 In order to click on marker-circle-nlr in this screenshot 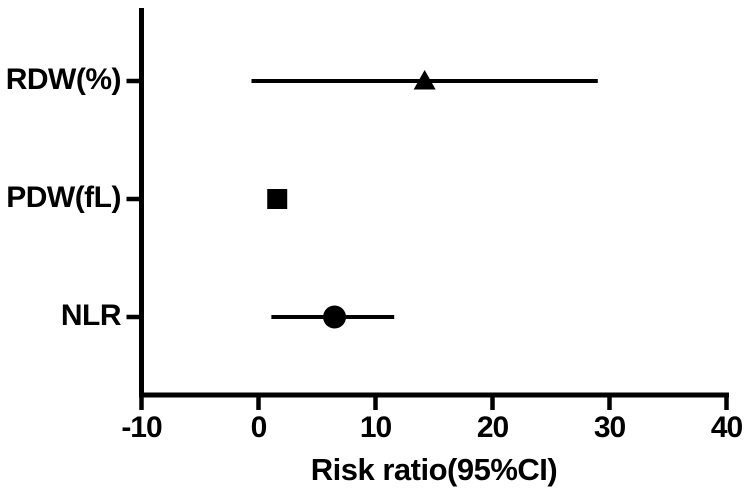, I will do `click(335, 317)`.